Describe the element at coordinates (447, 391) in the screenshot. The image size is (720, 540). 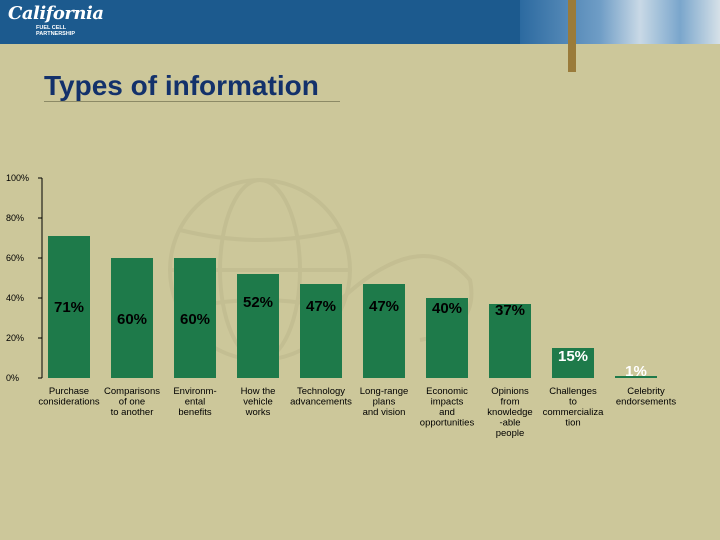
I see `category-label-line: Economic` at that location.